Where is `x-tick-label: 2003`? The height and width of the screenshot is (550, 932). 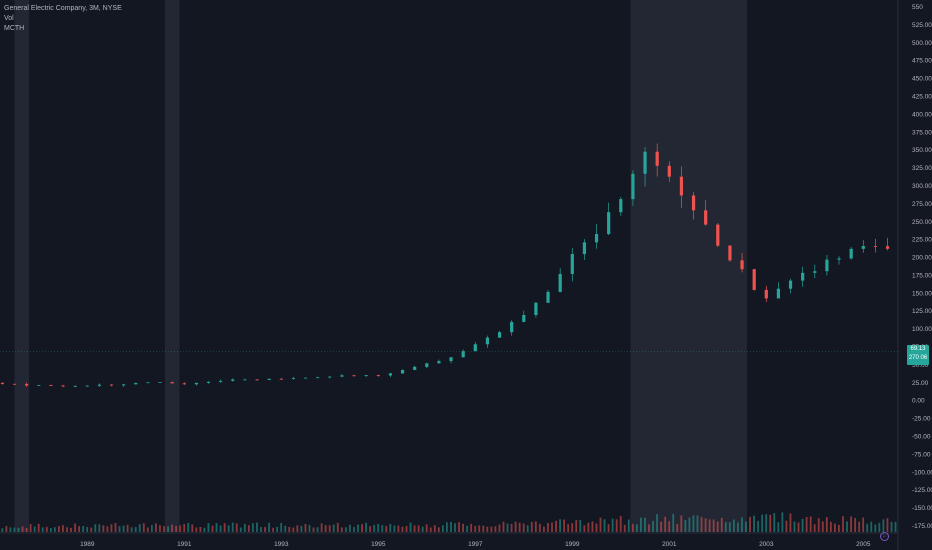
x-tick-label: 2003 is located at coordinates (766, 544).